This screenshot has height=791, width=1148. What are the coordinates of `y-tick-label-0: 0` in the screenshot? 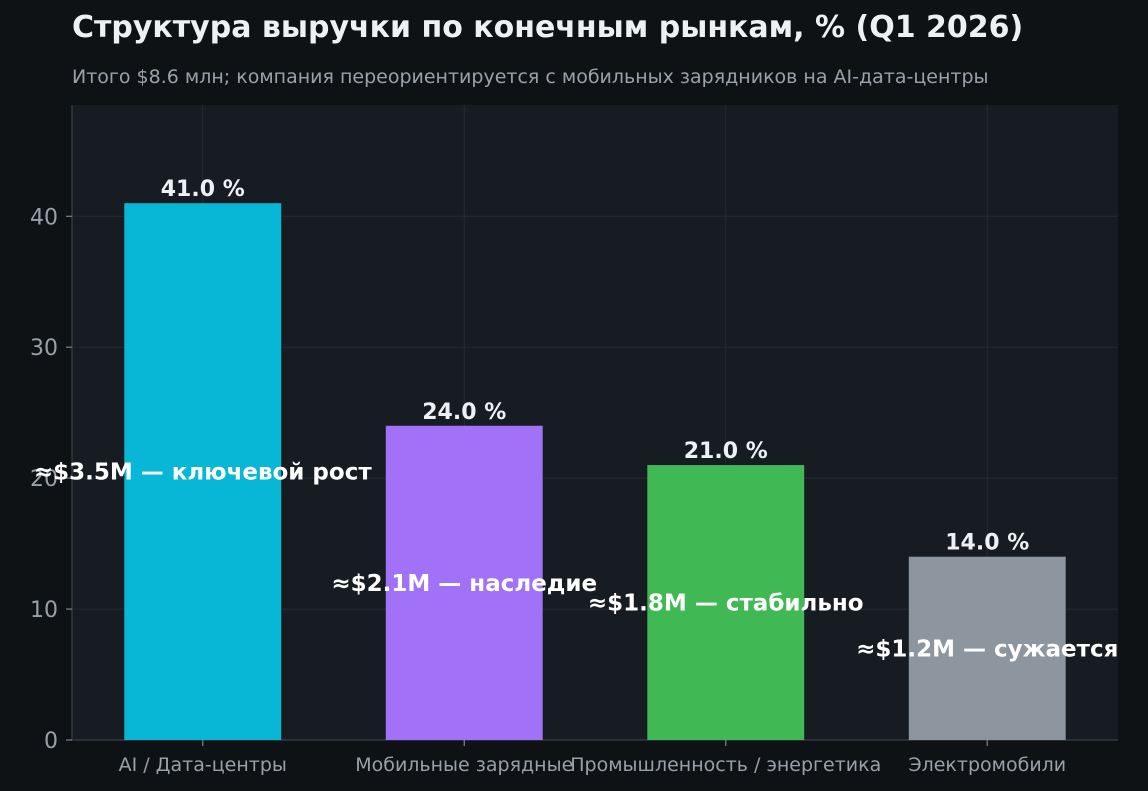 It's located at (51, 741).